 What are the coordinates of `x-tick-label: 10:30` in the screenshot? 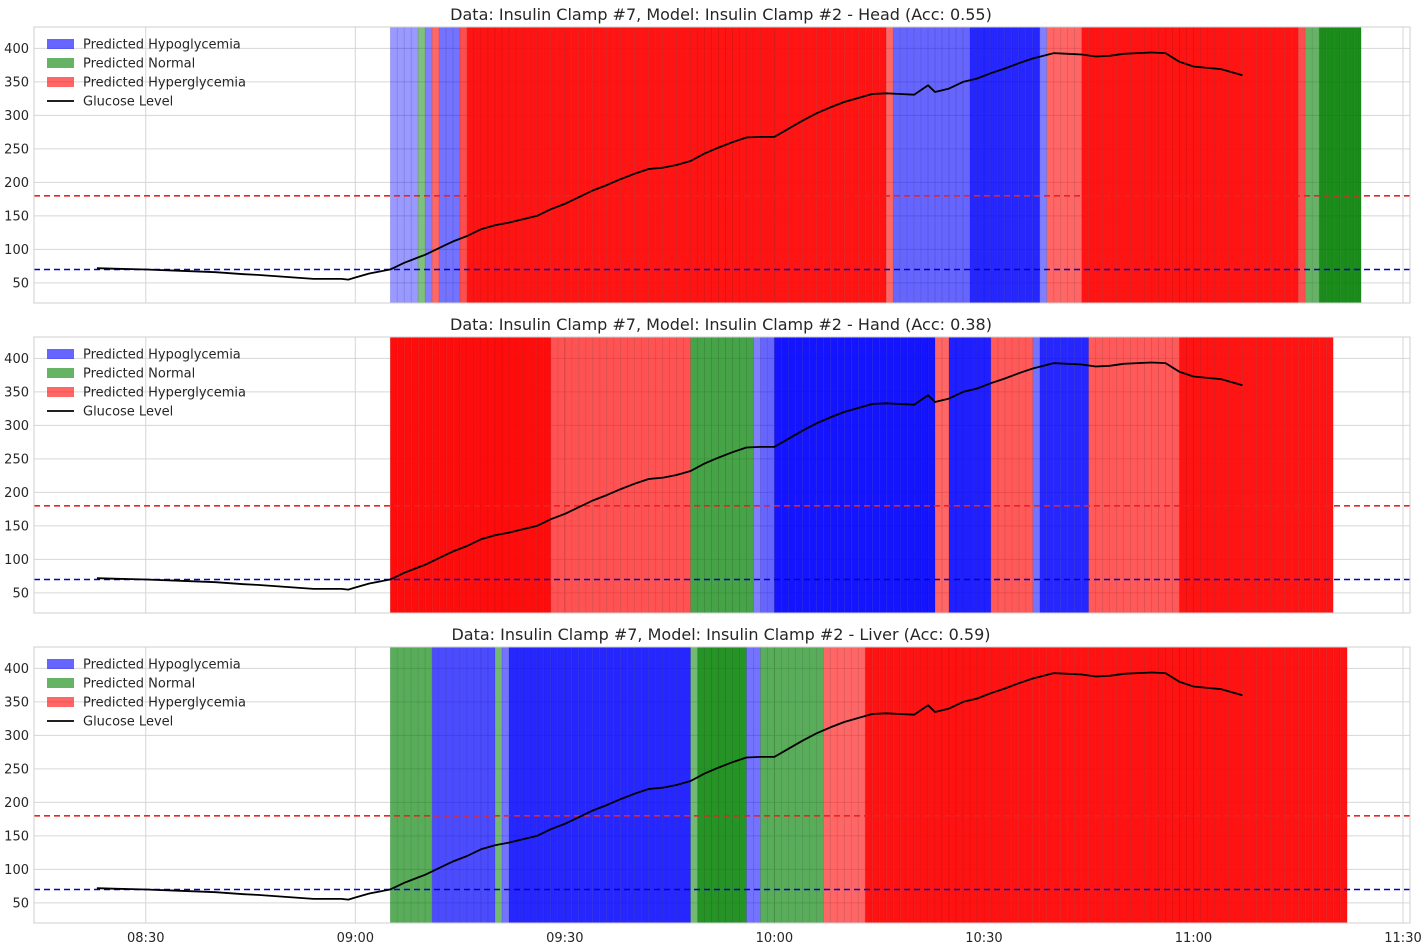 It's located at (983, 938).